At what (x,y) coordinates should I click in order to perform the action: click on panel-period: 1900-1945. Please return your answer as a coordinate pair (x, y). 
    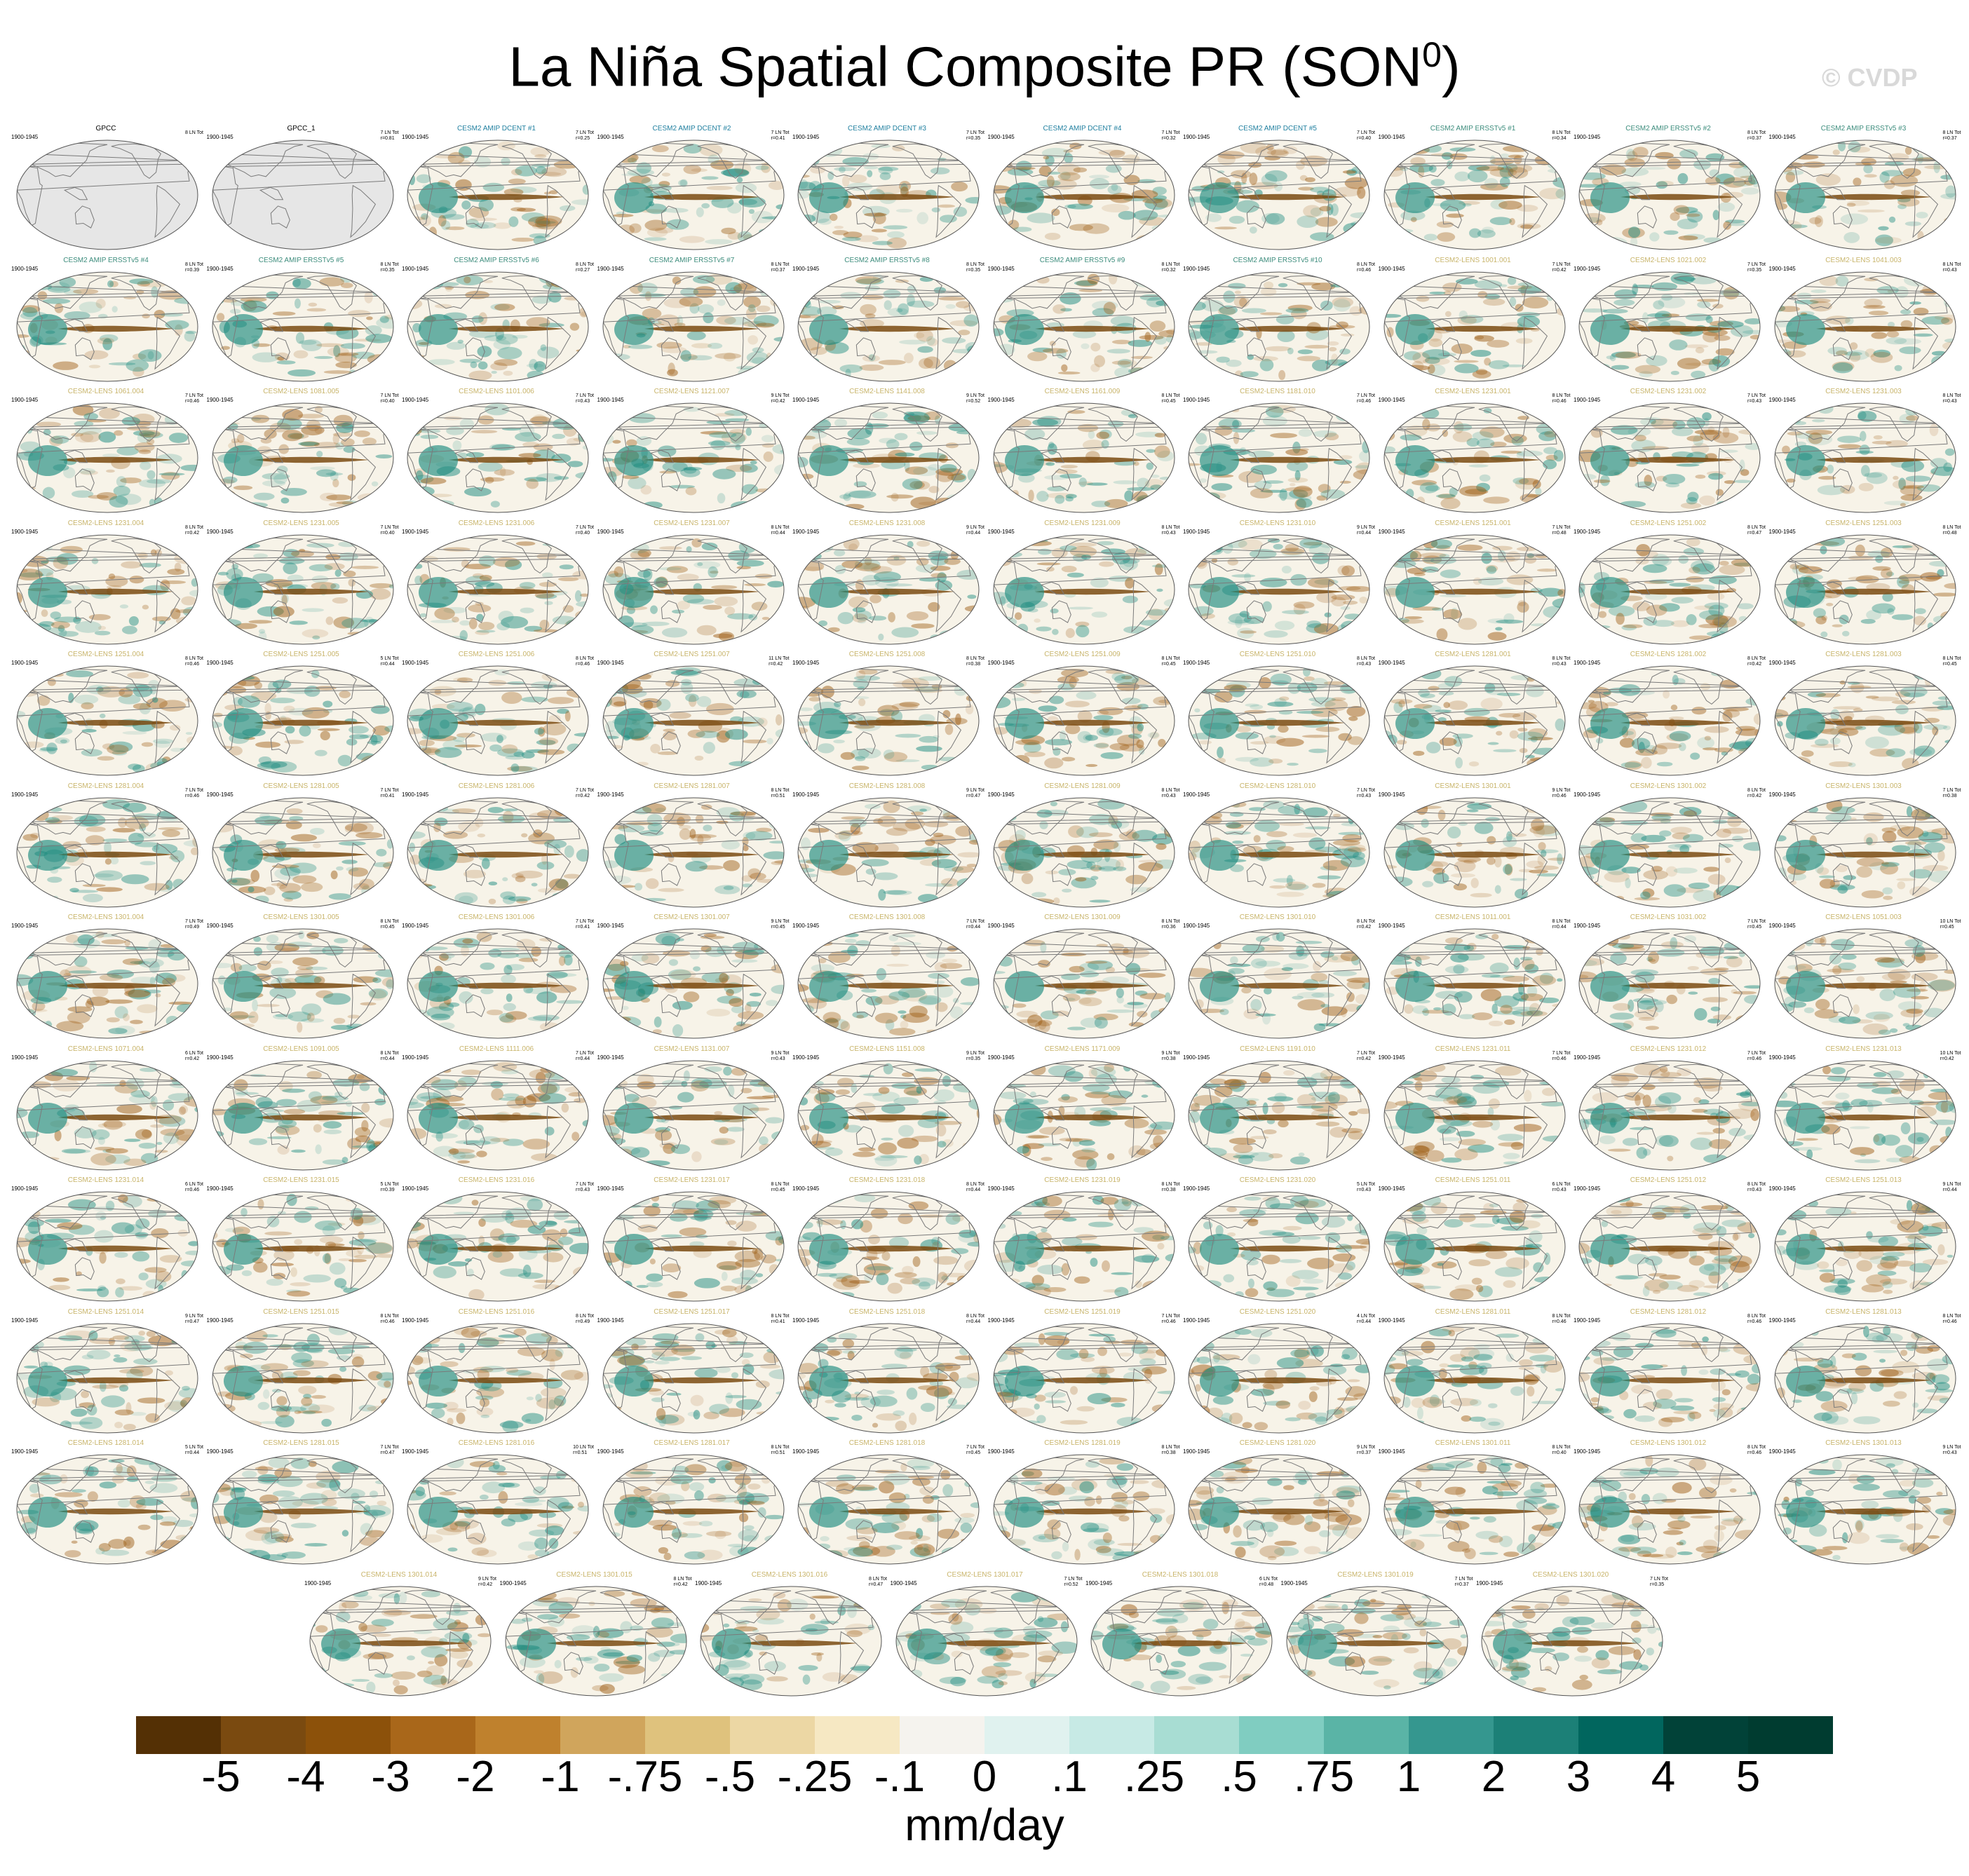
    Looking at the image, I should click on (25, 400).